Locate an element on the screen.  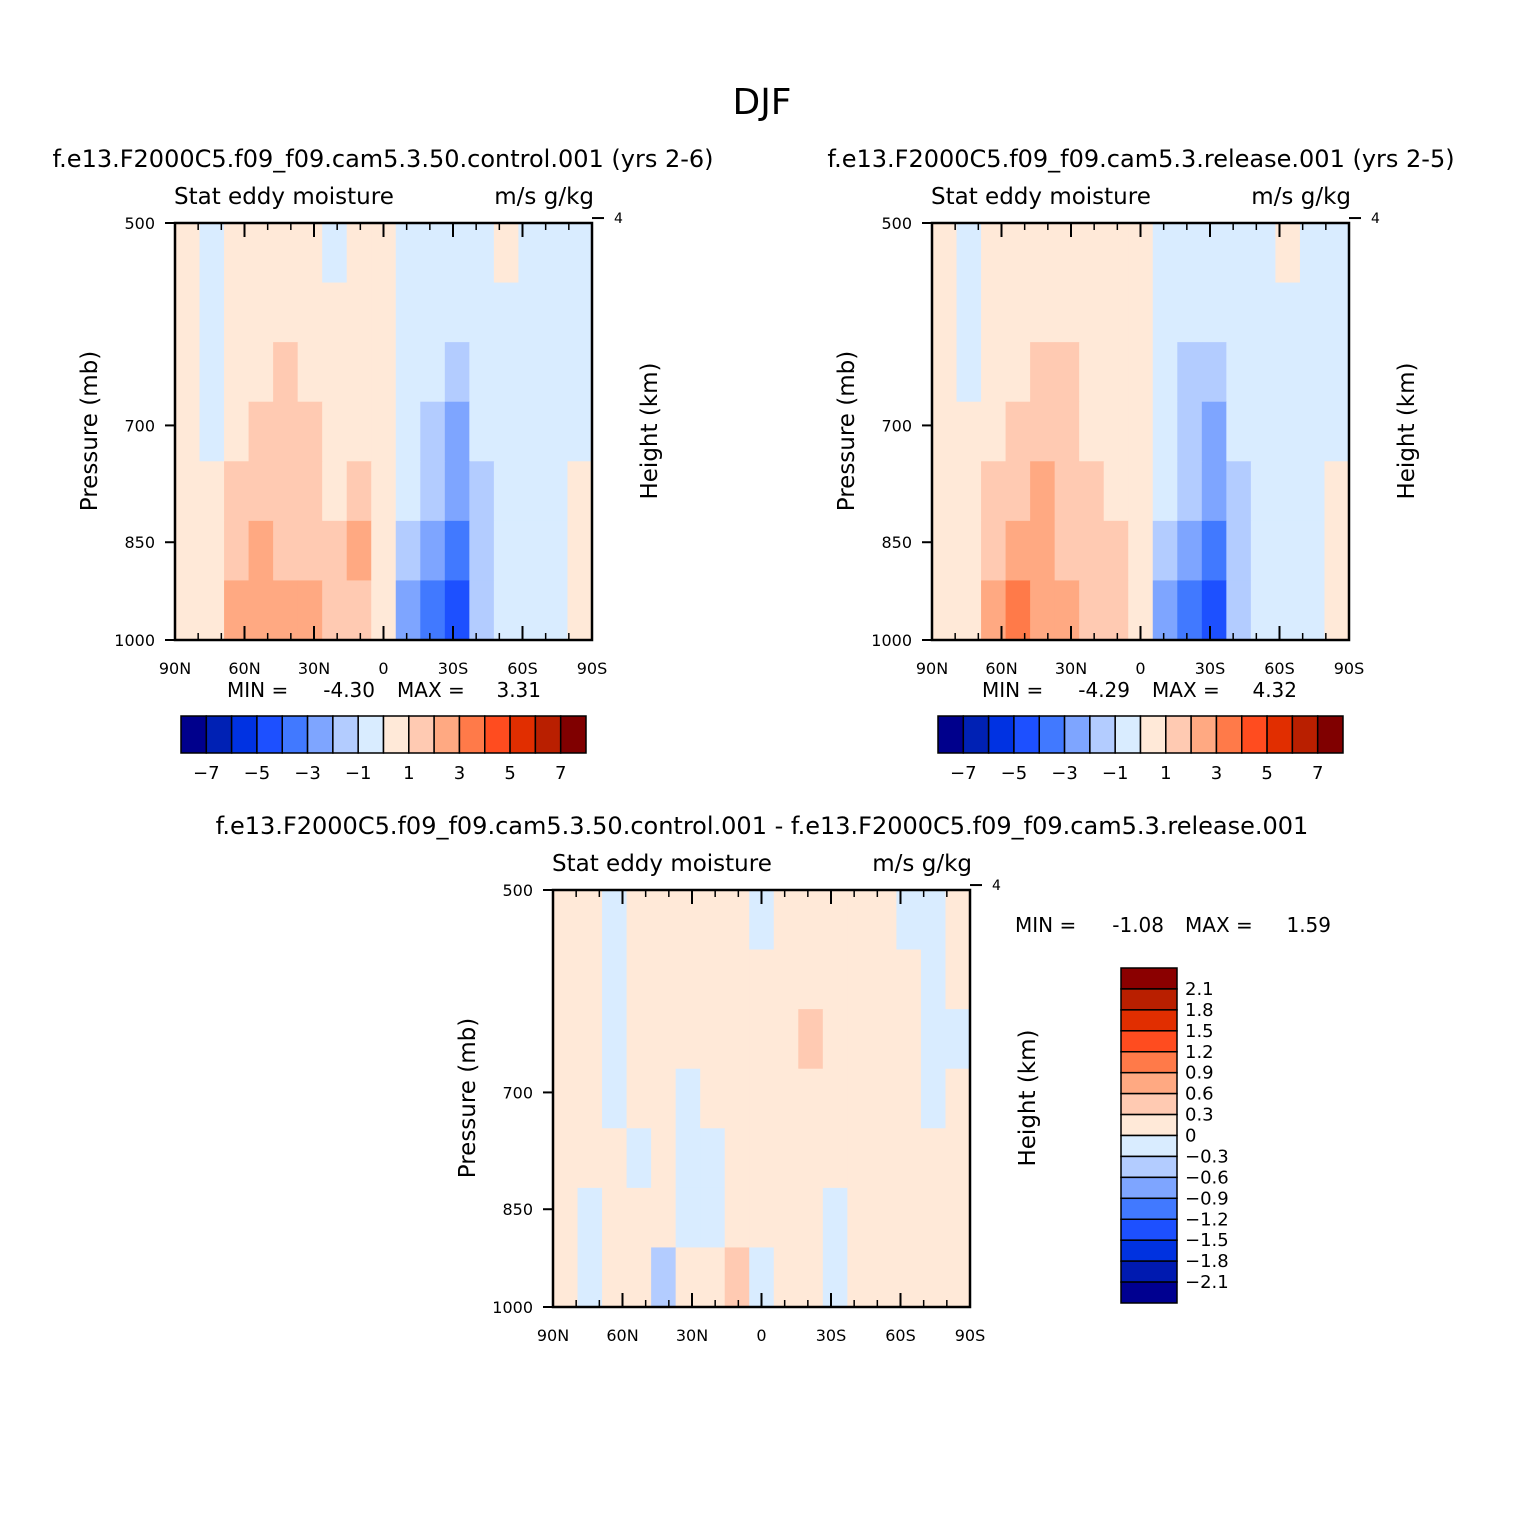
panel-subtitle-right: m/s g/kg is located at coordinates (1301, 197).